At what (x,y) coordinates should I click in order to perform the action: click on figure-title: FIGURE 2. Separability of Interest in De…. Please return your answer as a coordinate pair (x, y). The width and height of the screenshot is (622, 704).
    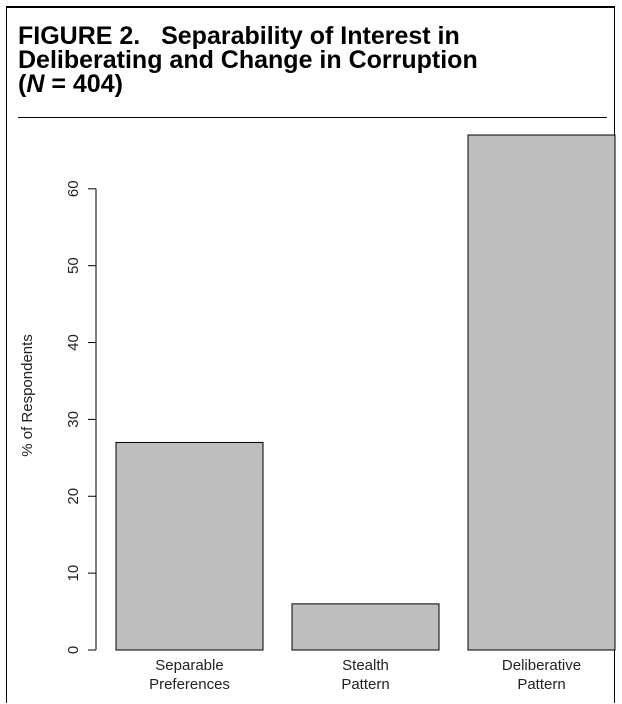
    Looking at the image, I should click on (313, 60).